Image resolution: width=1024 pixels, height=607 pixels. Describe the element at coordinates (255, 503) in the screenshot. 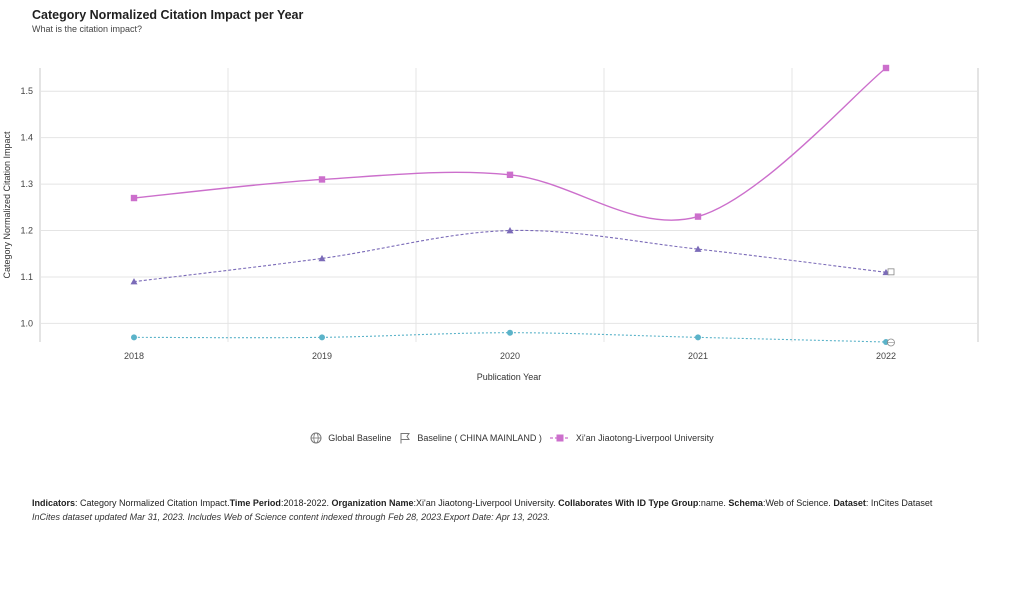

I see `period-label: Time Period` at that location.